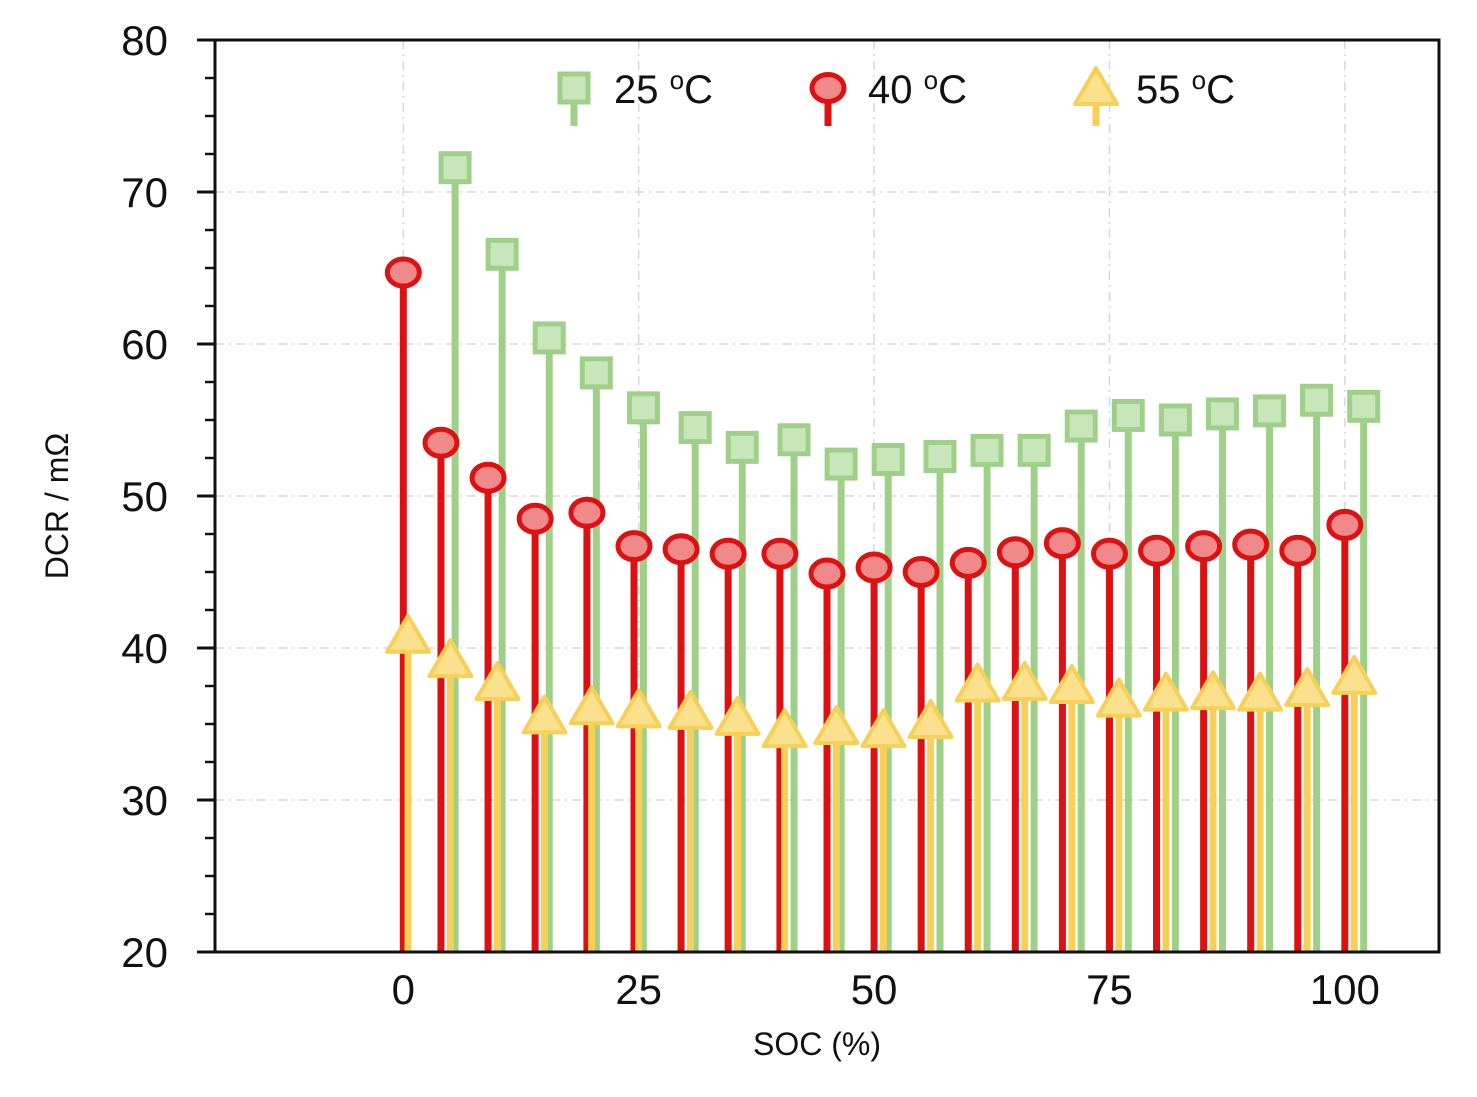  Describe the element at coordinates (817, 1044) in the screenshot. I see `x-axis-label: SOC (%)` at that location.